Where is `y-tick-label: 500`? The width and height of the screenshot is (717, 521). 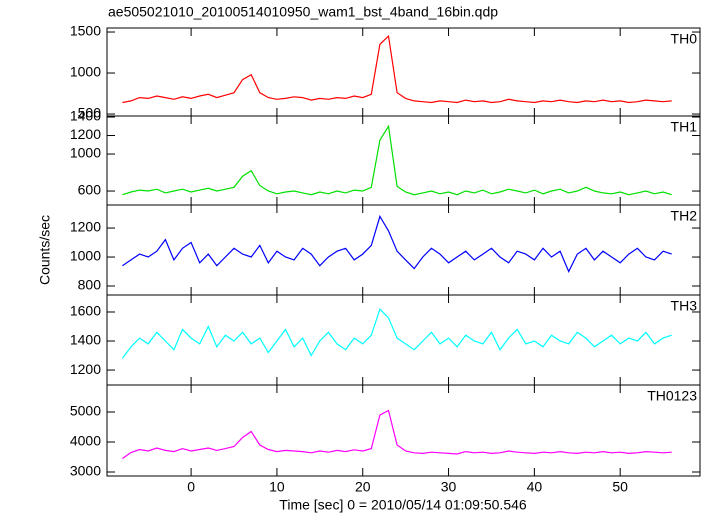
y-tick-label: 500 is located at coordinates (90, 113).